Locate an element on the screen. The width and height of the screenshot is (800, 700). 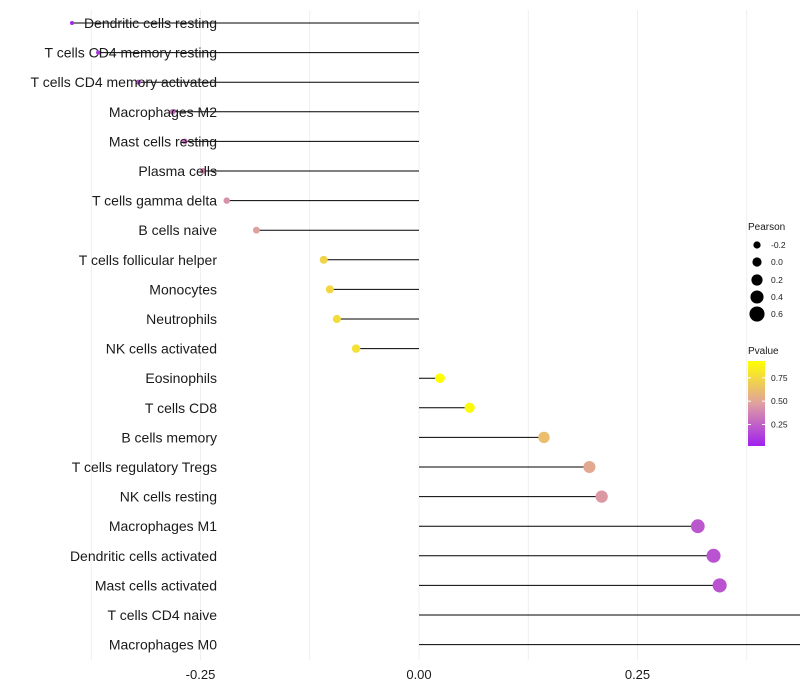
pvalue-legend-title: Pvalue is located at coordinates (763, 351).